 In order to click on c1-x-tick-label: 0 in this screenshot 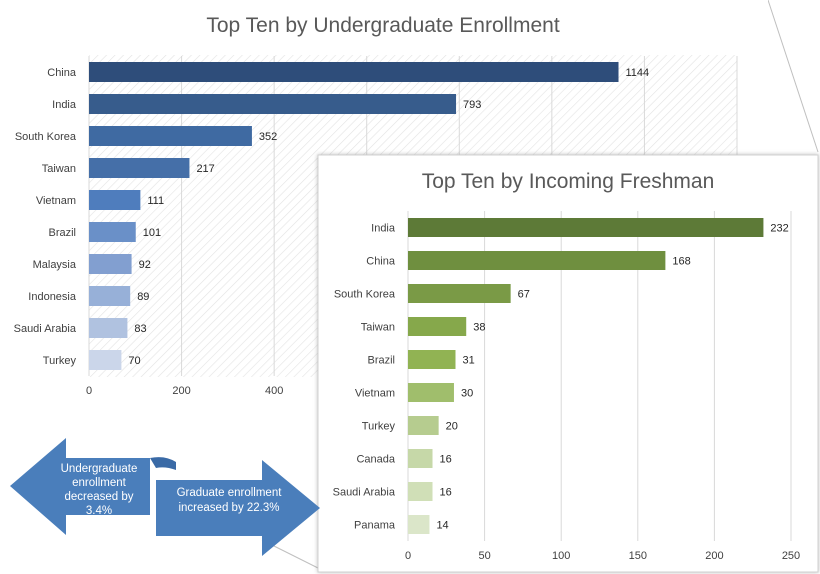, I will do `click(89, 391)`.